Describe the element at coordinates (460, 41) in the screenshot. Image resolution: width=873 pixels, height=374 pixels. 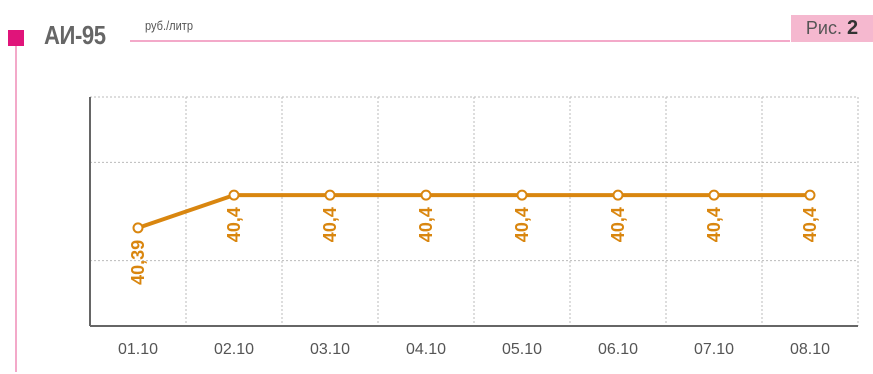
I see `header-rule` at that location.